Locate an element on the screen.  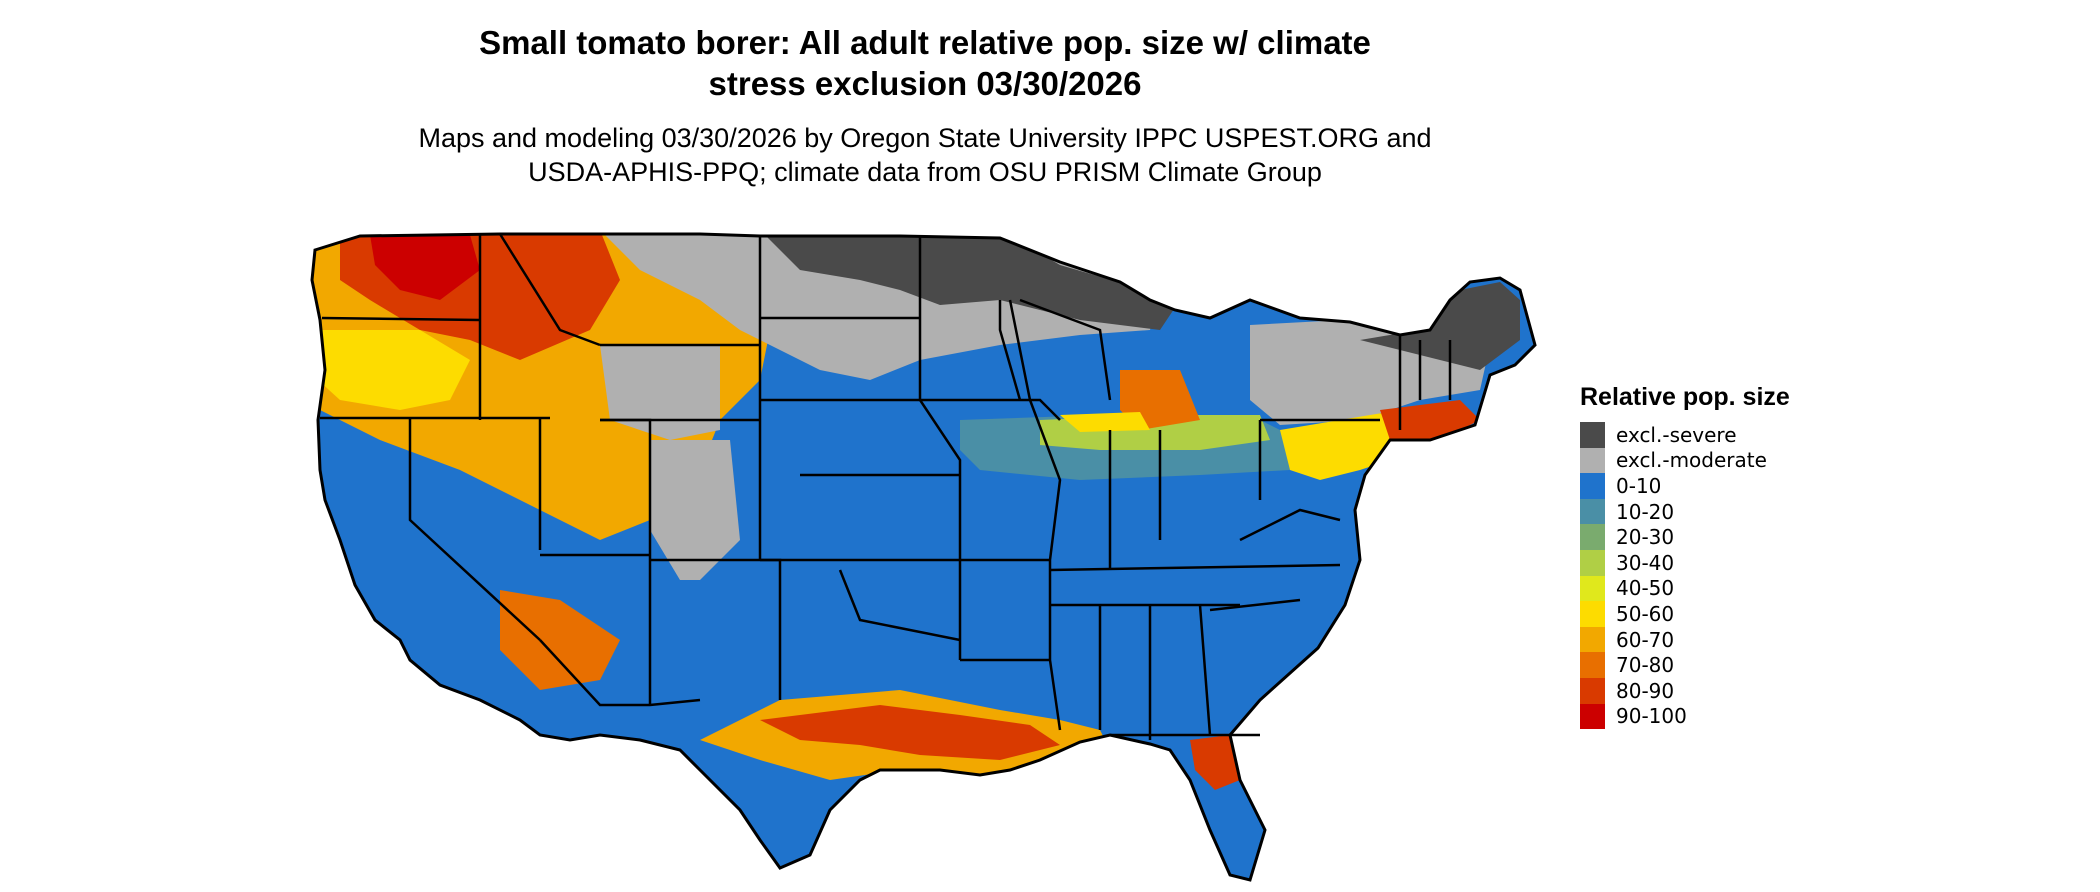
legend-item: excl.-severe is located at coordinates (1730, 435).